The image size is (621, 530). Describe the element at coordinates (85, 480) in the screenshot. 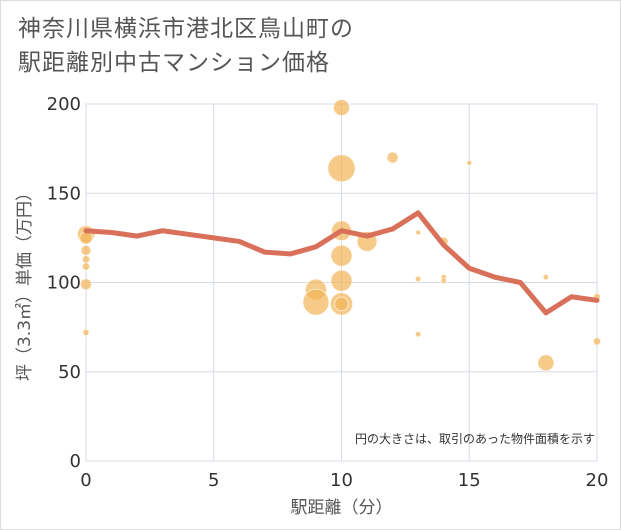

I see `x-tick-label: 0` at that location.